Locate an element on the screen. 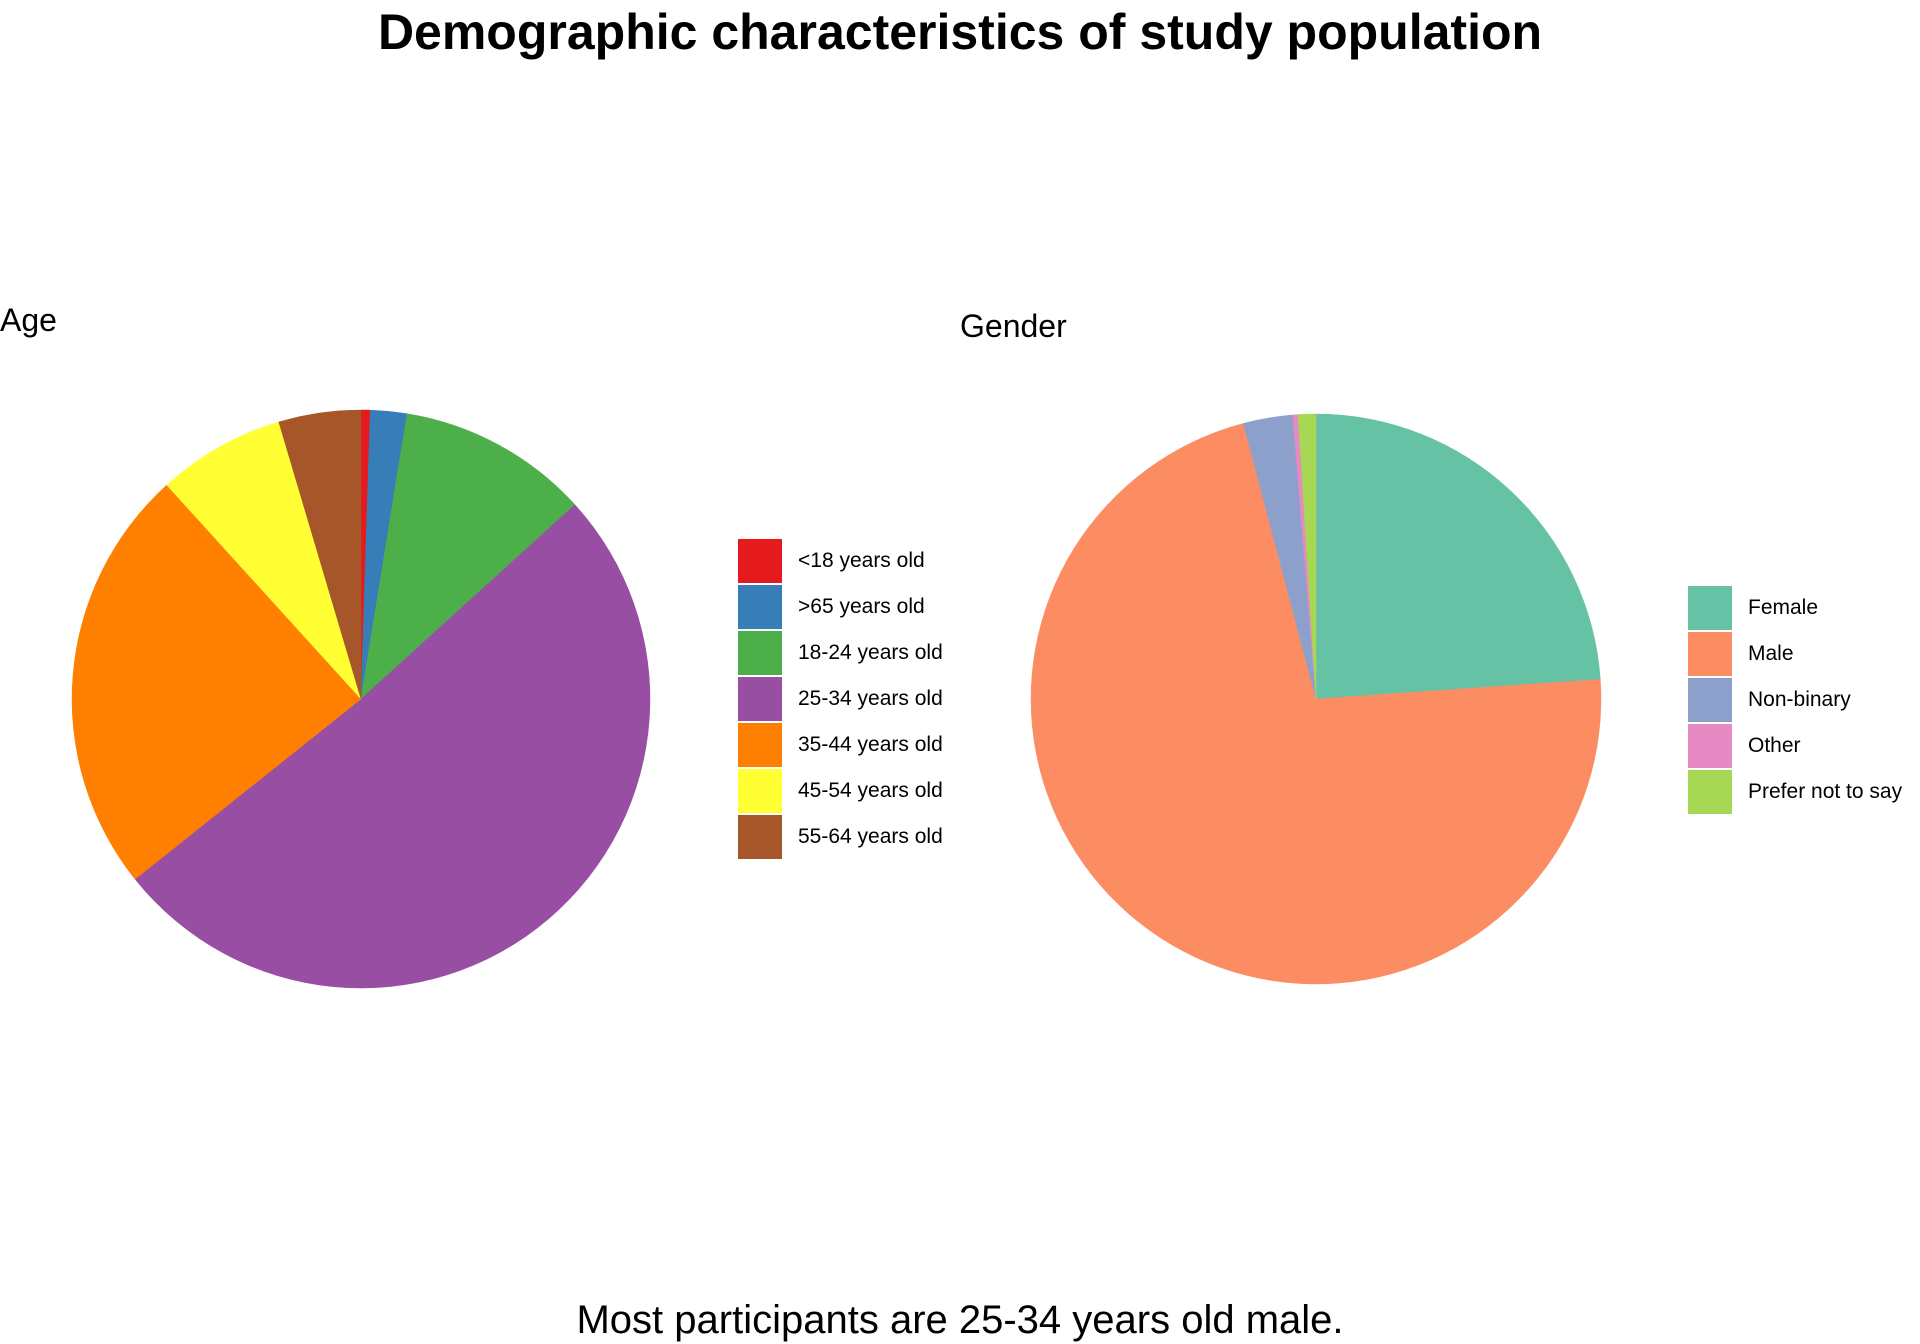 This screenshot has height=1344, width=1920. gender-legend-item: Prefer not to say is located at coordinates (1795, 792).